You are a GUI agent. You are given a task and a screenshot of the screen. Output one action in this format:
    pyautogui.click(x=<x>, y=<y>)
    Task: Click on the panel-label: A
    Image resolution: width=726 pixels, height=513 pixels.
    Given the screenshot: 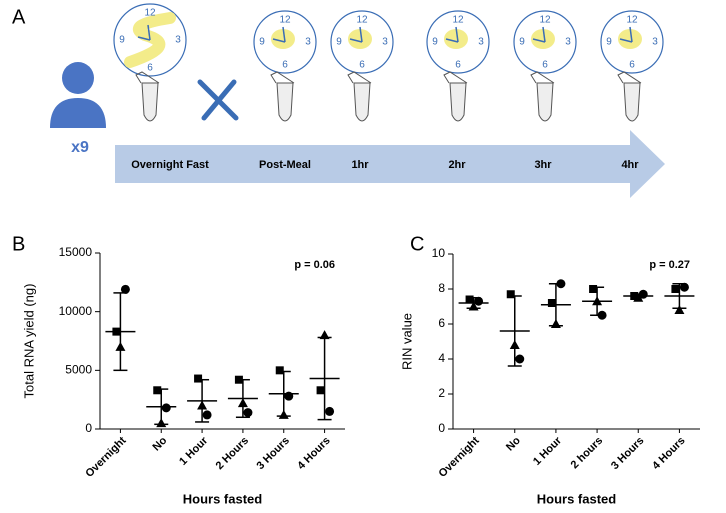 What is the action you would take?
    pyautogui.click(x=19, y=17)
    